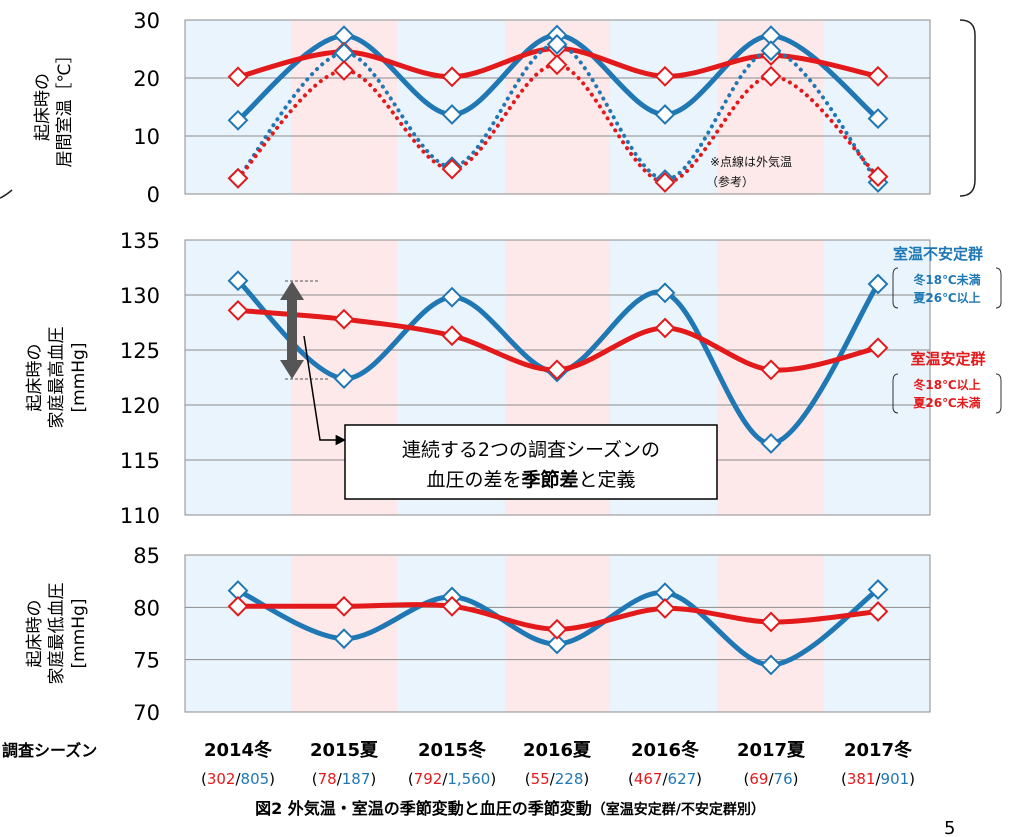 This screenshot has width=1024, height=837. Describe the element at coordinates (452, 750) in the screenshot. I see `season-label: 2015冬` at that location.